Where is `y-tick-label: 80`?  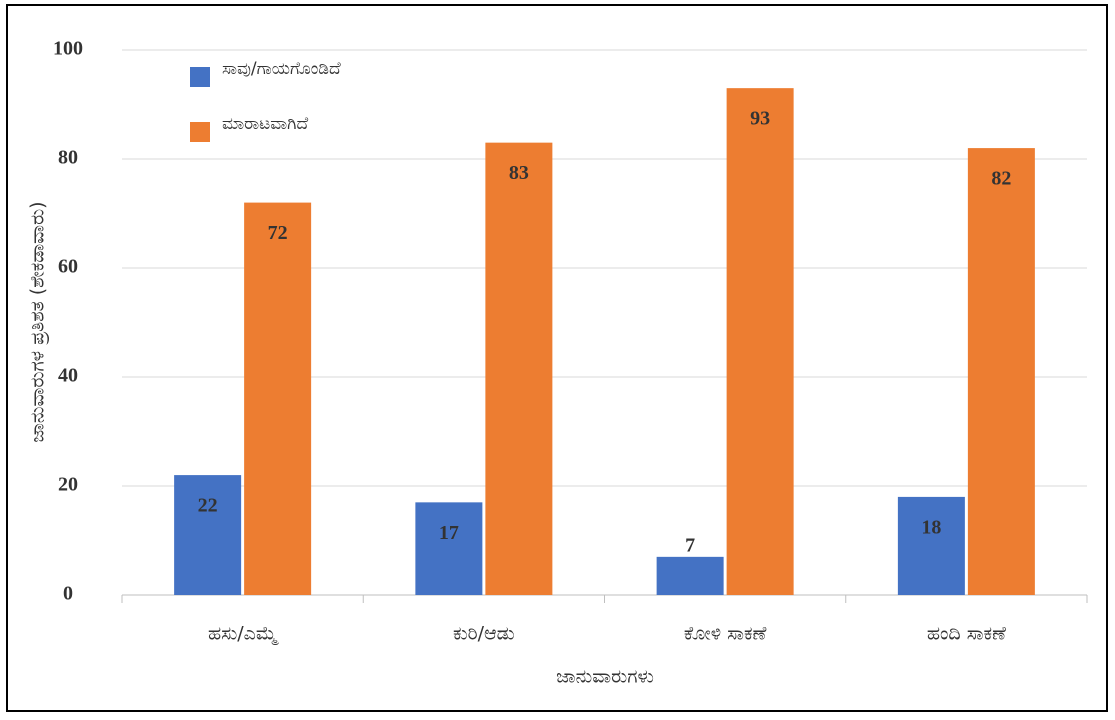
y-tick-label: 80 is located at coordinates (68, 158).